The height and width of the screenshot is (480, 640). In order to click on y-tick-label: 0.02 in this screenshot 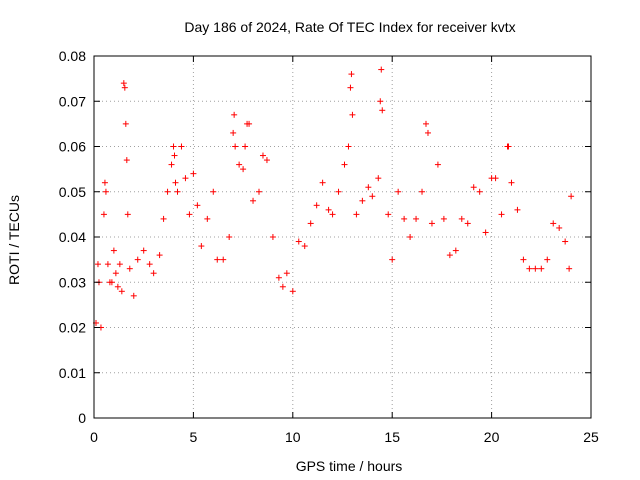, I will do `click(72, 328)`.